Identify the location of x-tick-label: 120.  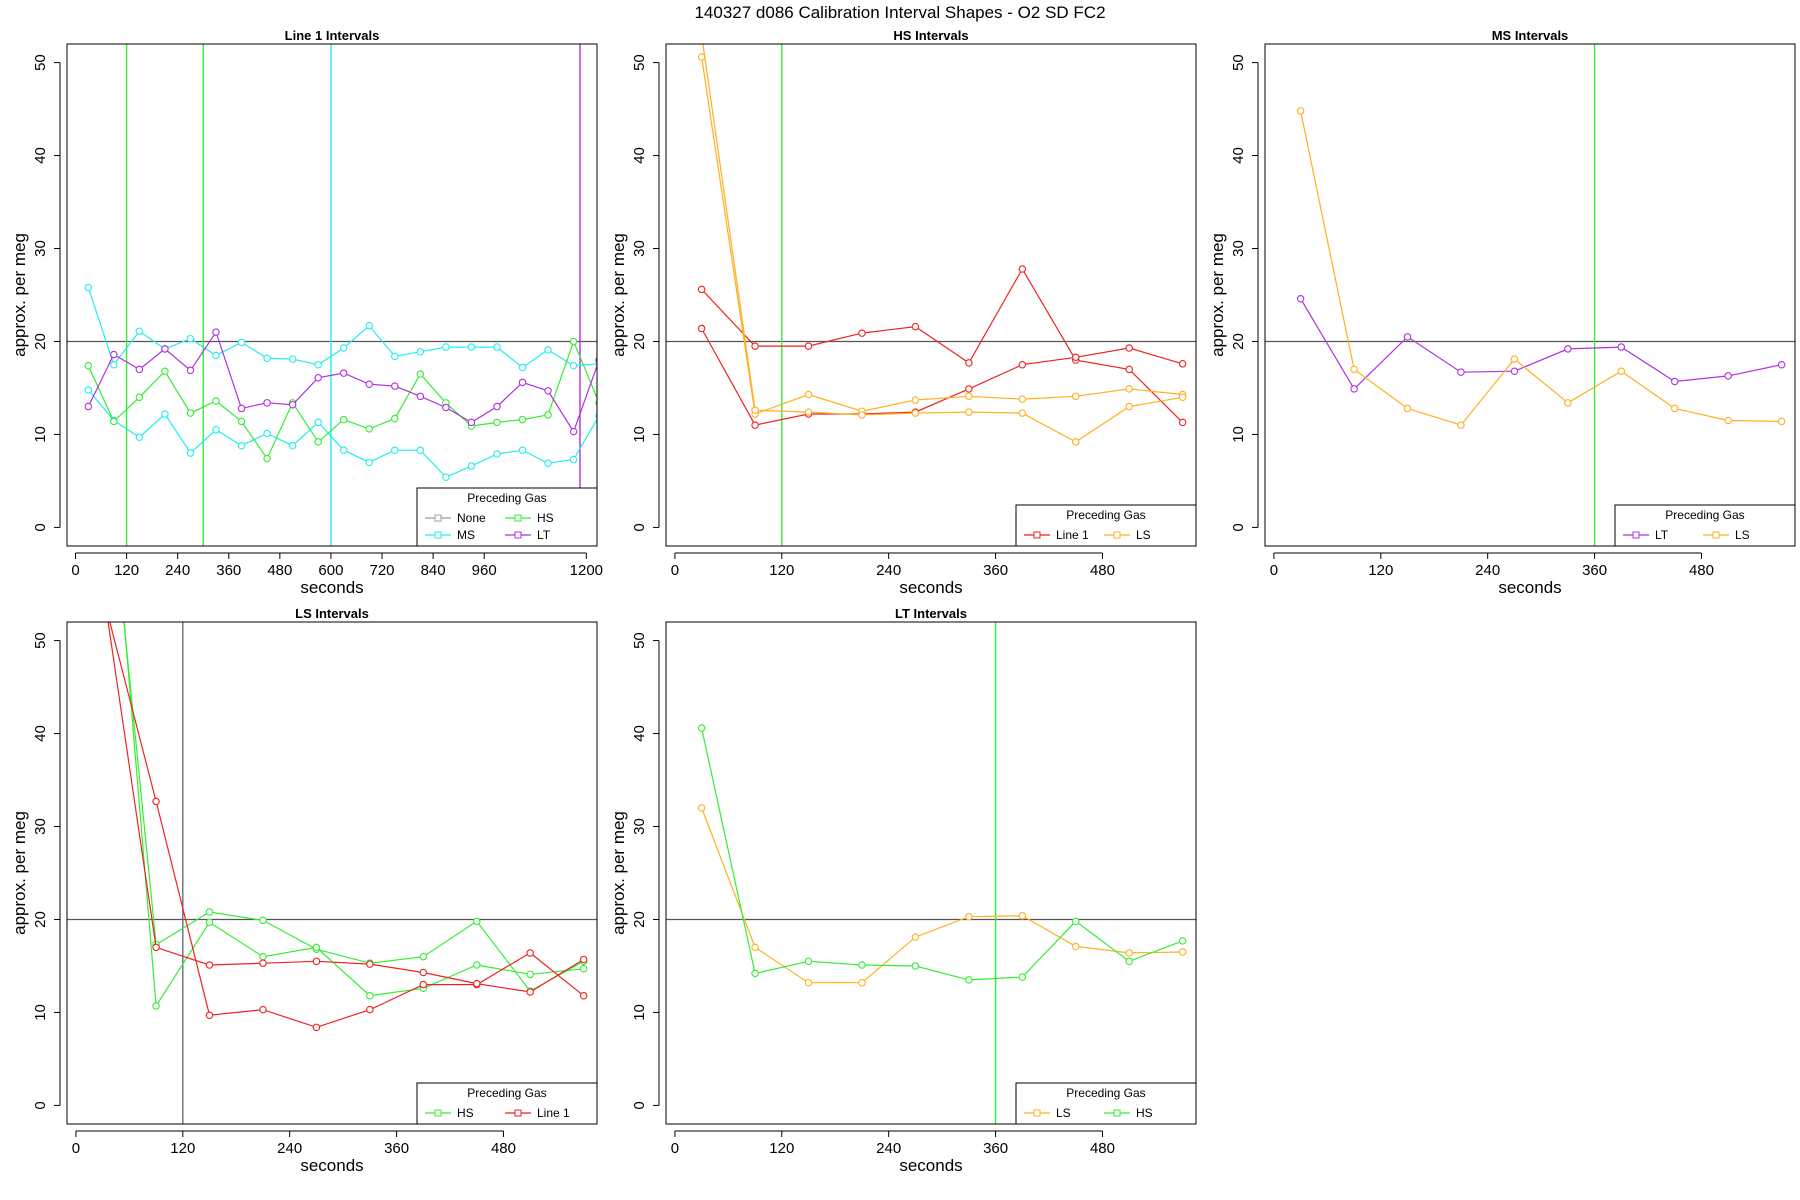
(781, 1148).